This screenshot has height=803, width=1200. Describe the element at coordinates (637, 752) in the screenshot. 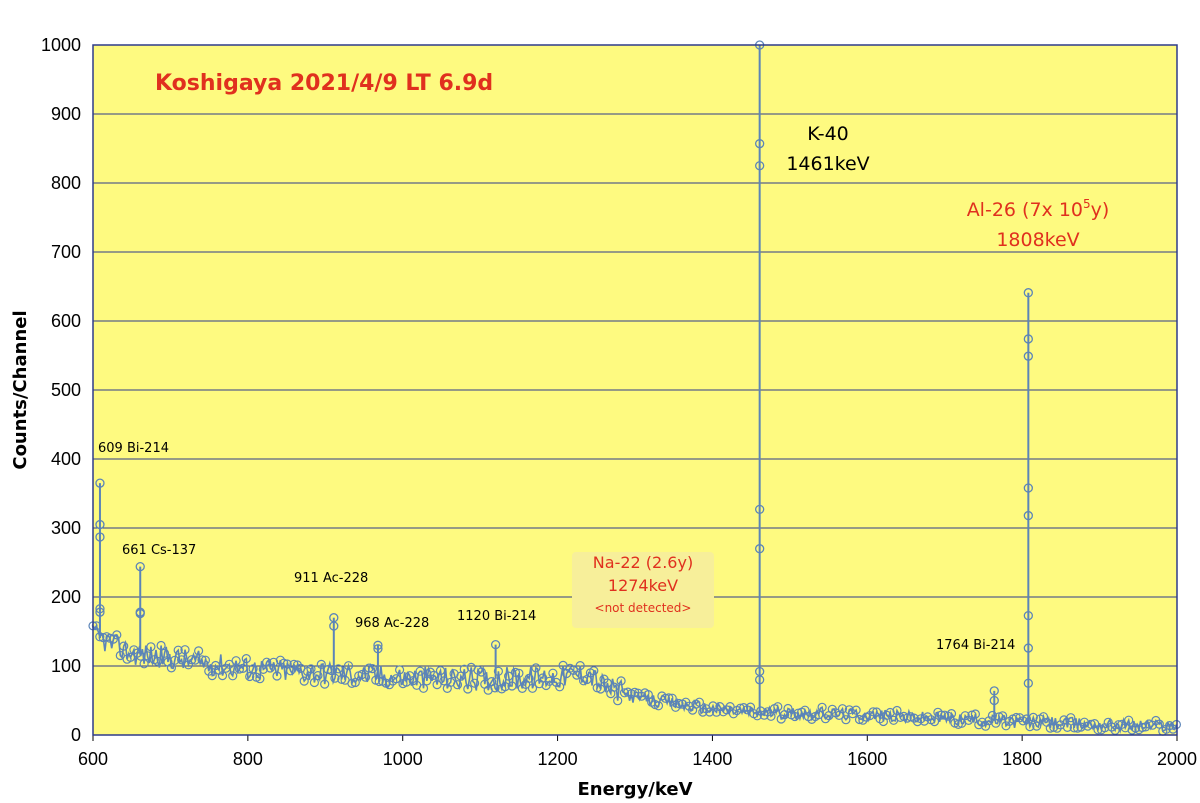

I see `x-axis-ticks: 600 800 1000 1200 1400 1600 1800 2000` at that location.